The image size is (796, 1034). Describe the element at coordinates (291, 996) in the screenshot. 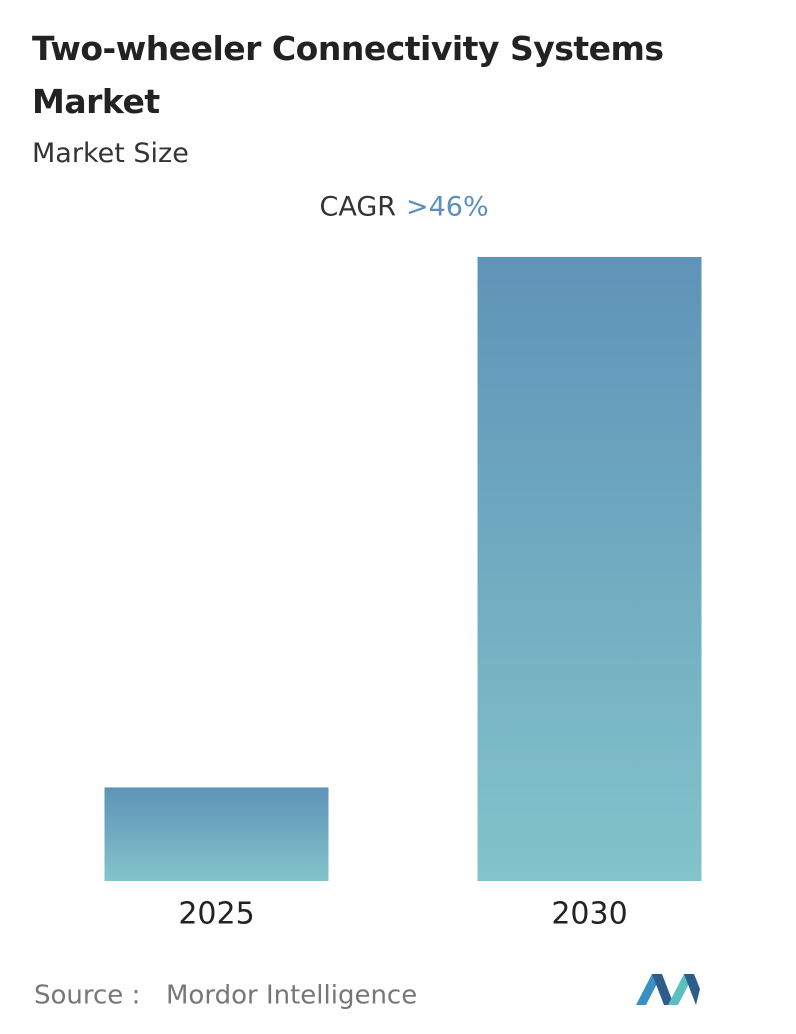

I see `source: Mordor Intelligence` at that location.